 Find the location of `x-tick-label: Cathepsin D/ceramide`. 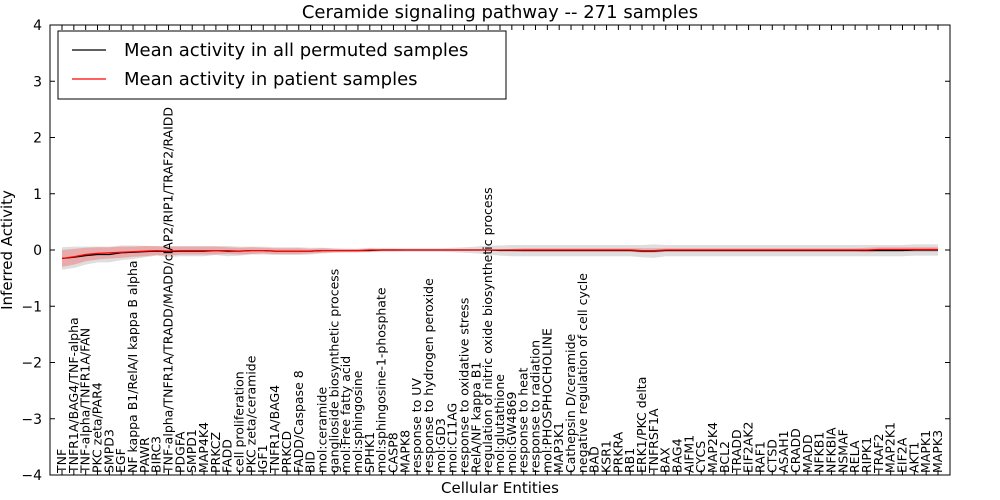

x-tick-label: Cathepsin D/ceramide is located at coordinates (570, 403).